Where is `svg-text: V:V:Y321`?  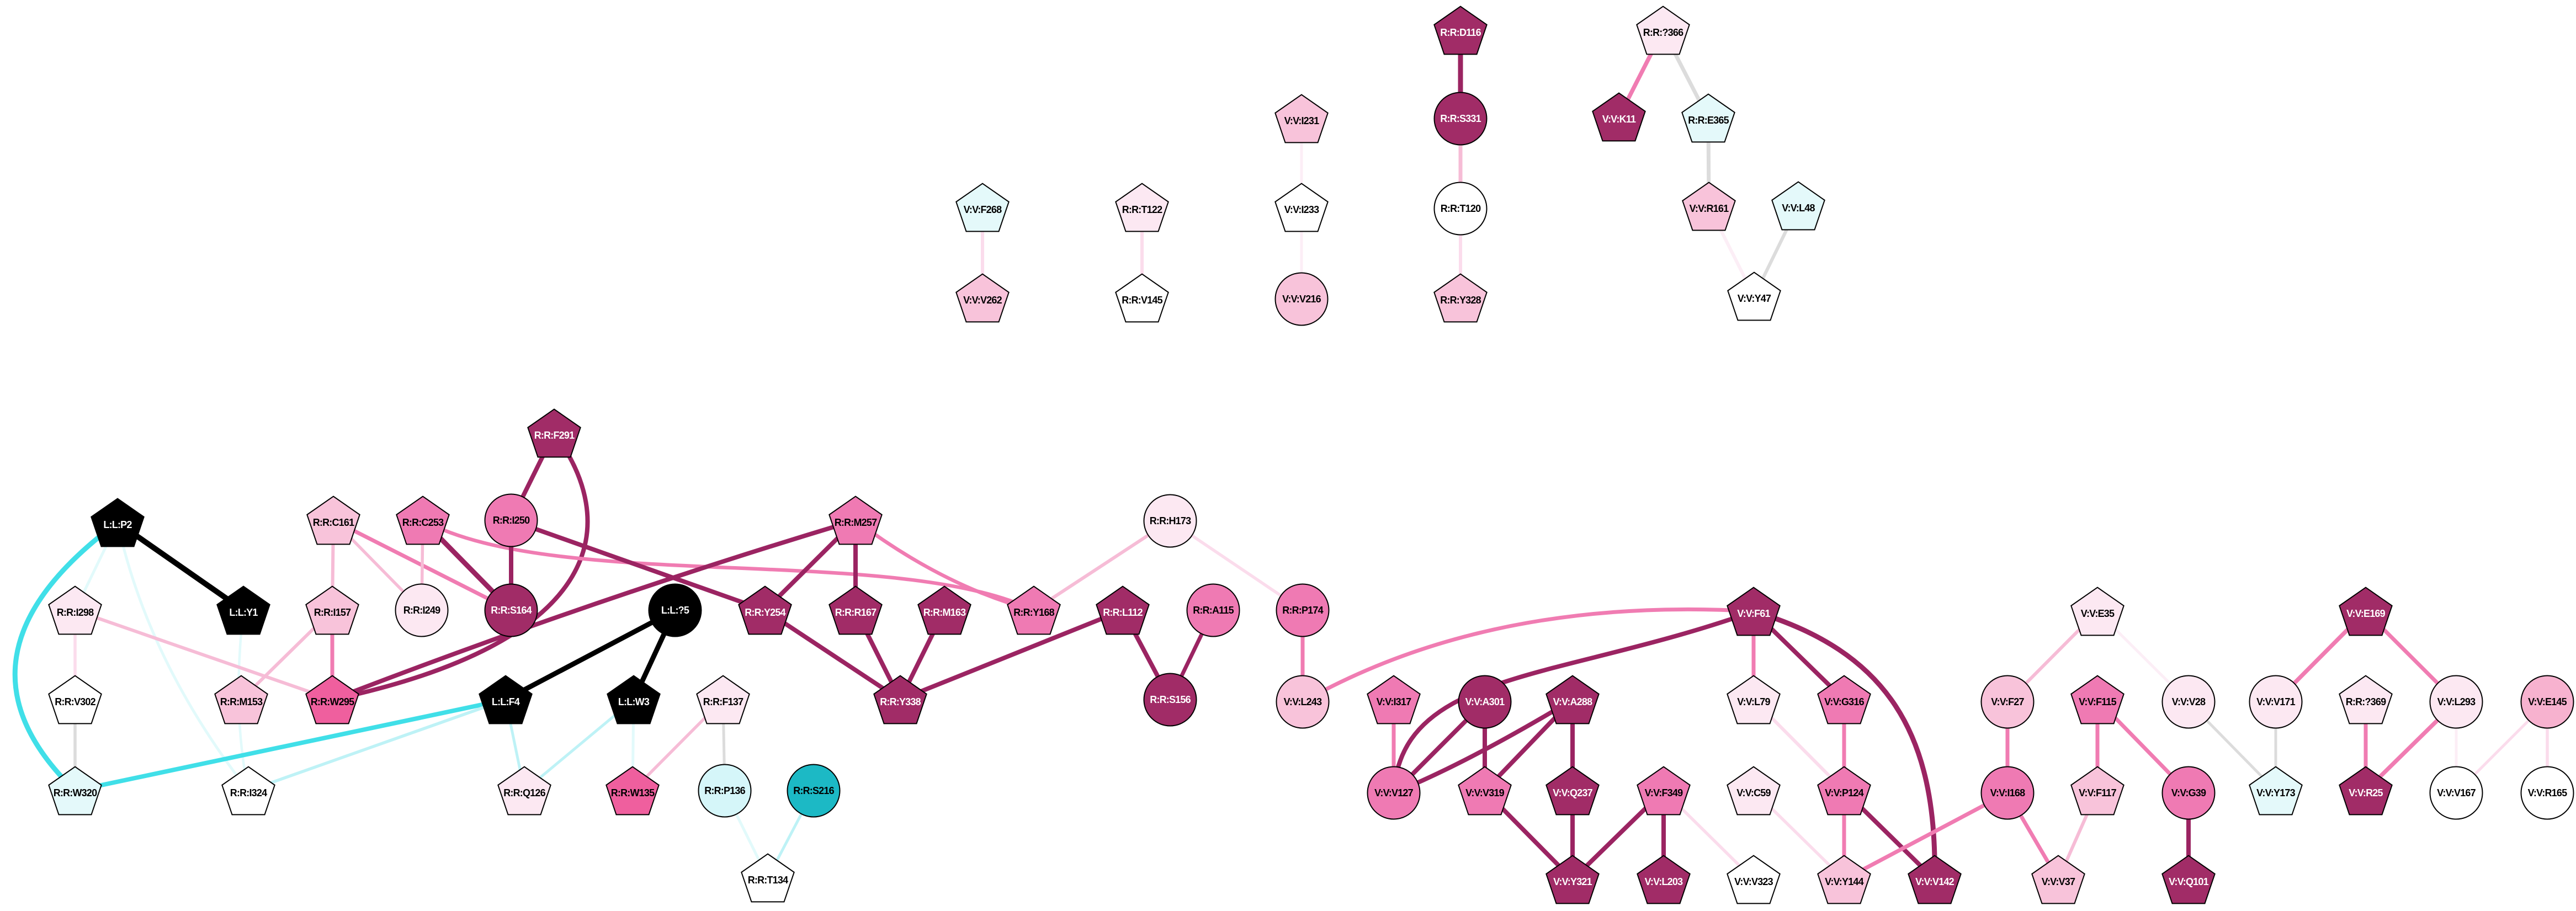
svg-text: V:V:Y321 is located at coordinates (1572, 881).